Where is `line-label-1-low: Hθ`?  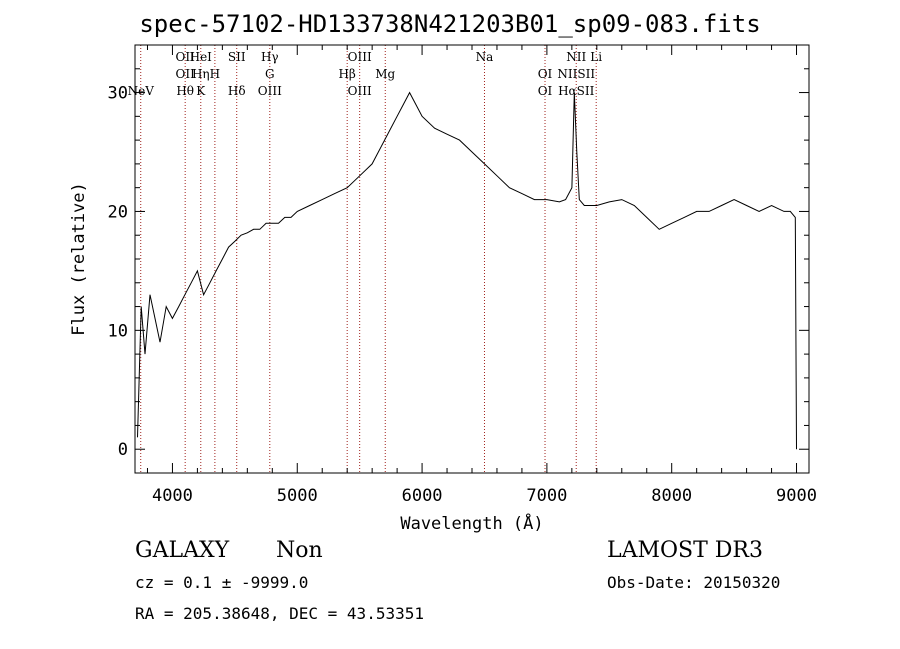
line-label-1-low: Hθ is located at coordinates (185, 91).